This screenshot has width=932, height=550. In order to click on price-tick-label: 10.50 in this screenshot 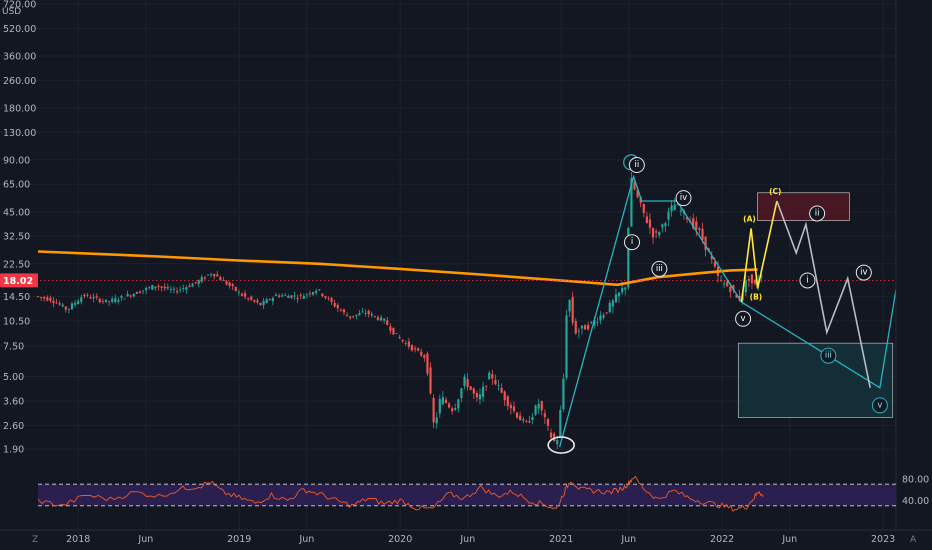, I will do `click(16, 321)`.